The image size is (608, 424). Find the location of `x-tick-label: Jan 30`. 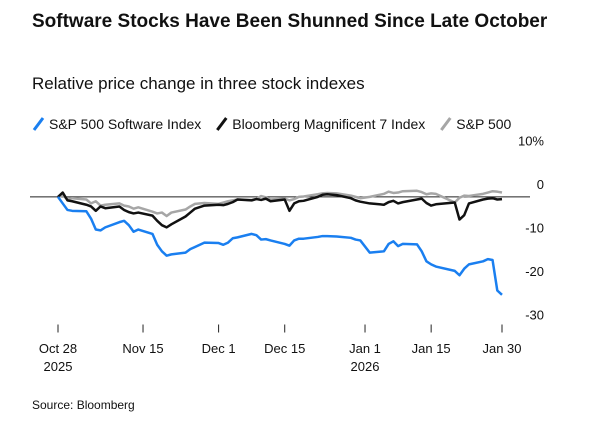

x-tick-label: Jan 30 is located at coordinates (501, 348).